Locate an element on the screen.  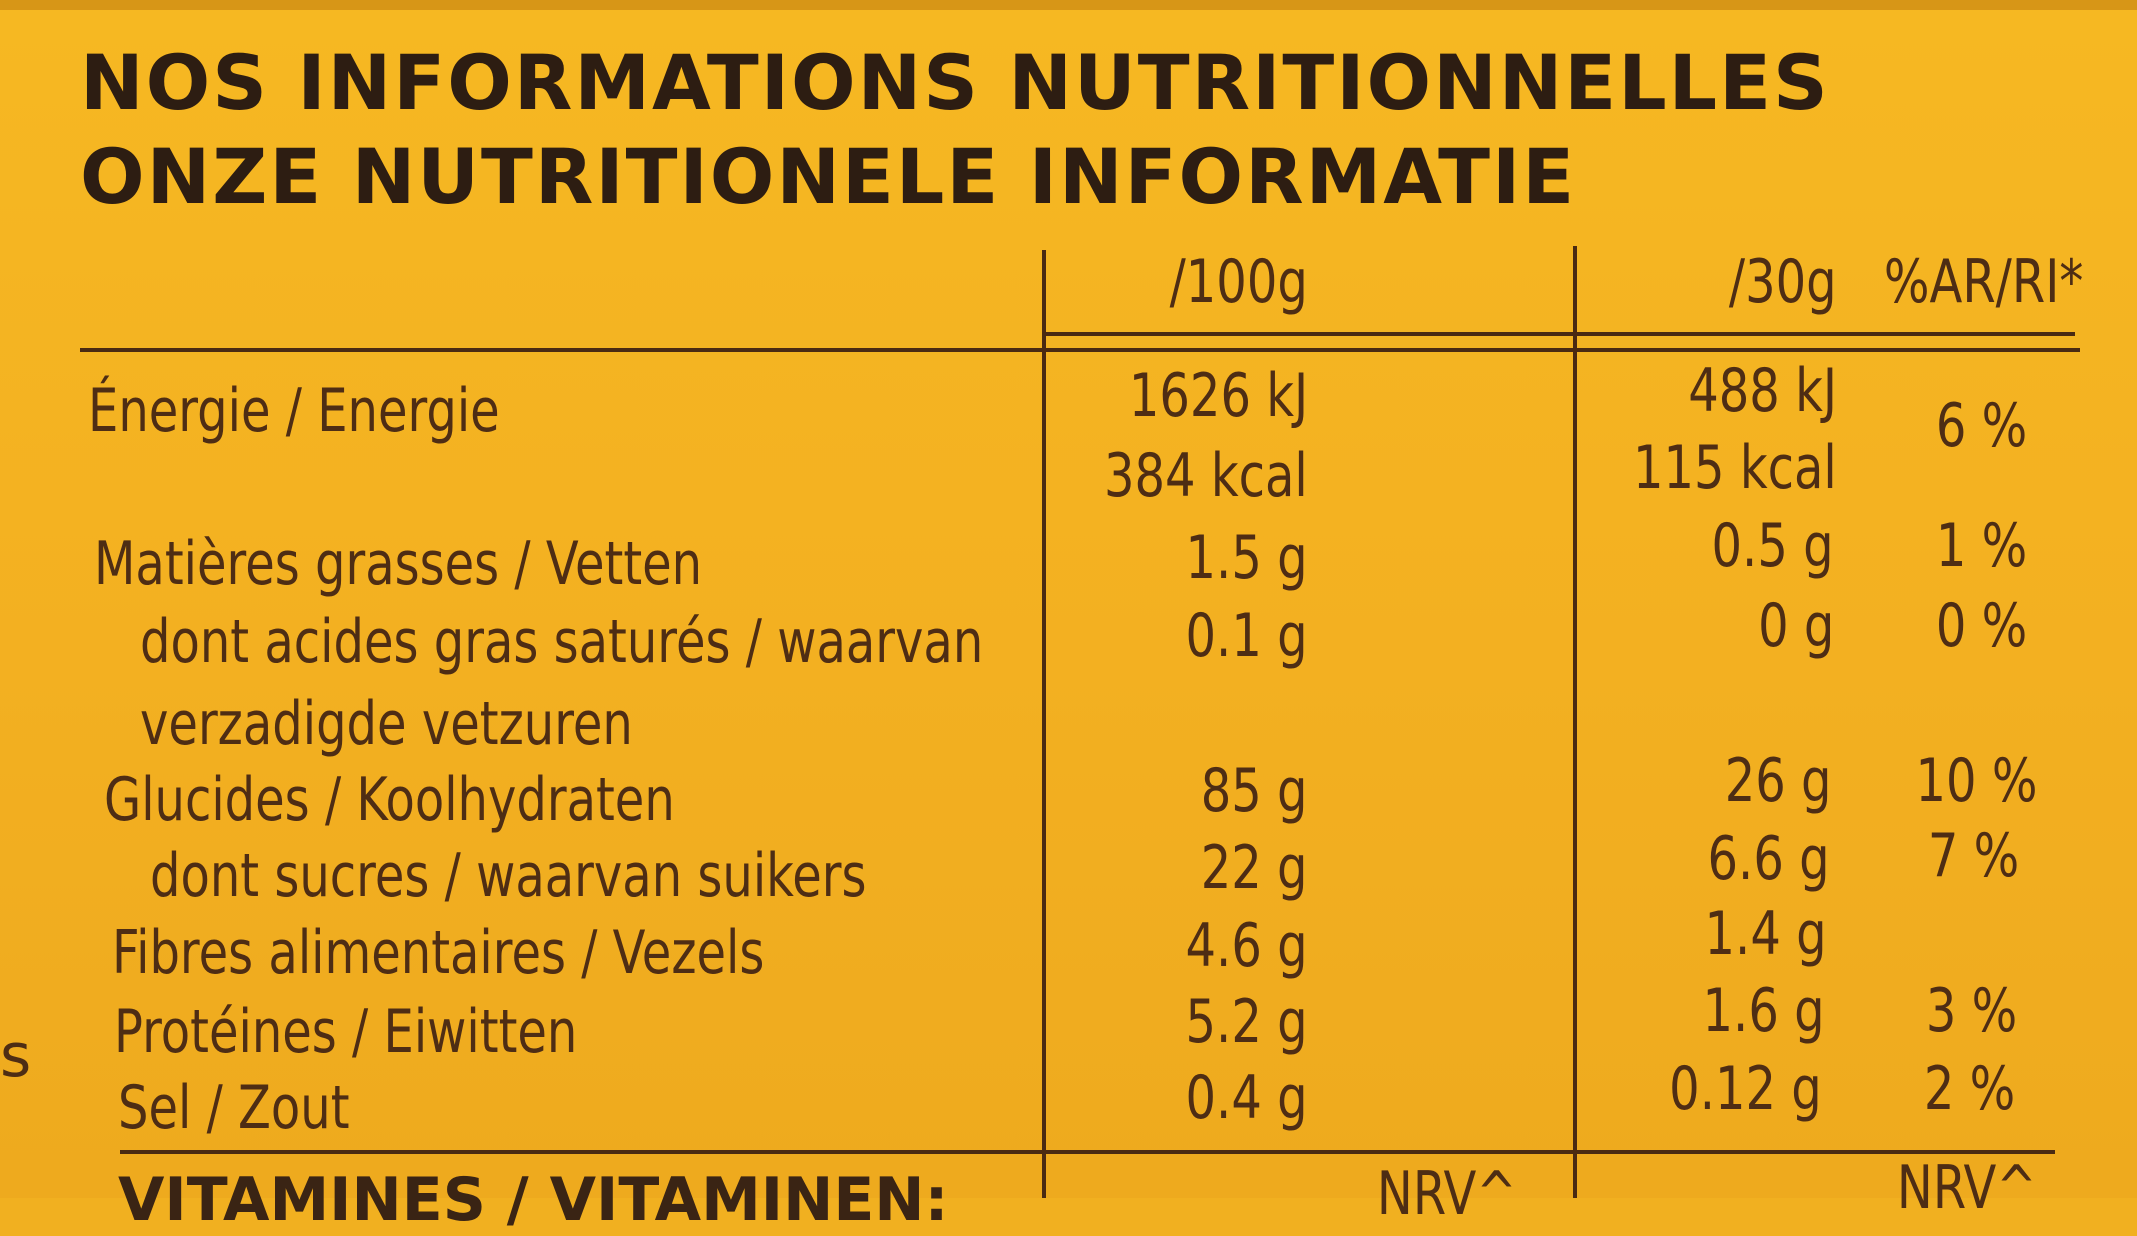
nrv-header-1: NRV^ is located at coordinates (1447, 1194).